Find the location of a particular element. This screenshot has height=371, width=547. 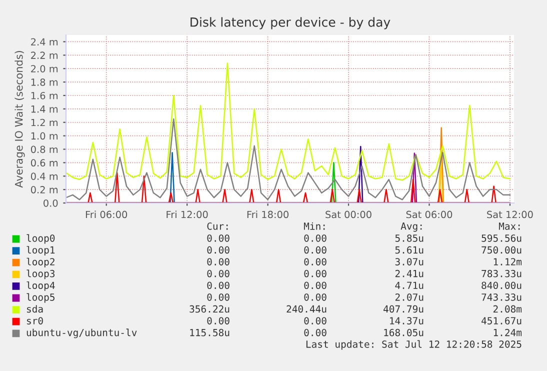

text: 3.07u is located at coordinates (409, 262).